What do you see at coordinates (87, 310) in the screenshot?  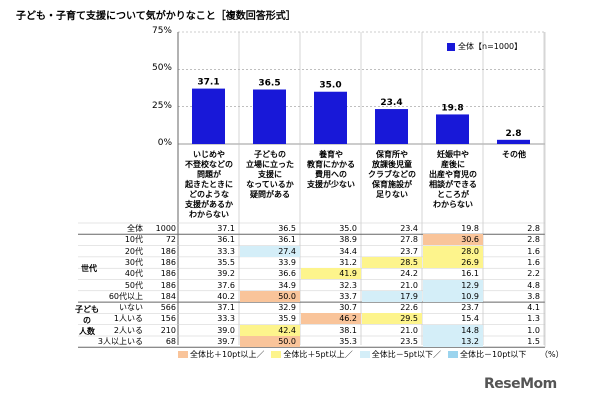 I see `group-label-children-line: 子ども` at bounding box center [87, 310].